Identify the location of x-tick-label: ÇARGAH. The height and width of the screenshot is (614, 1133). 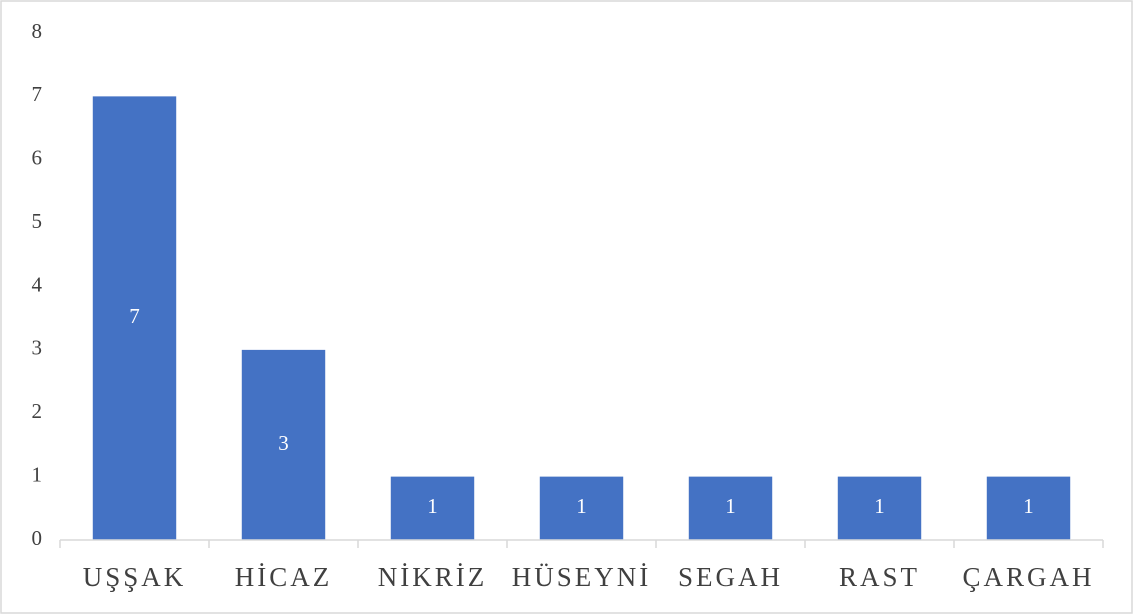
(1028, 577).